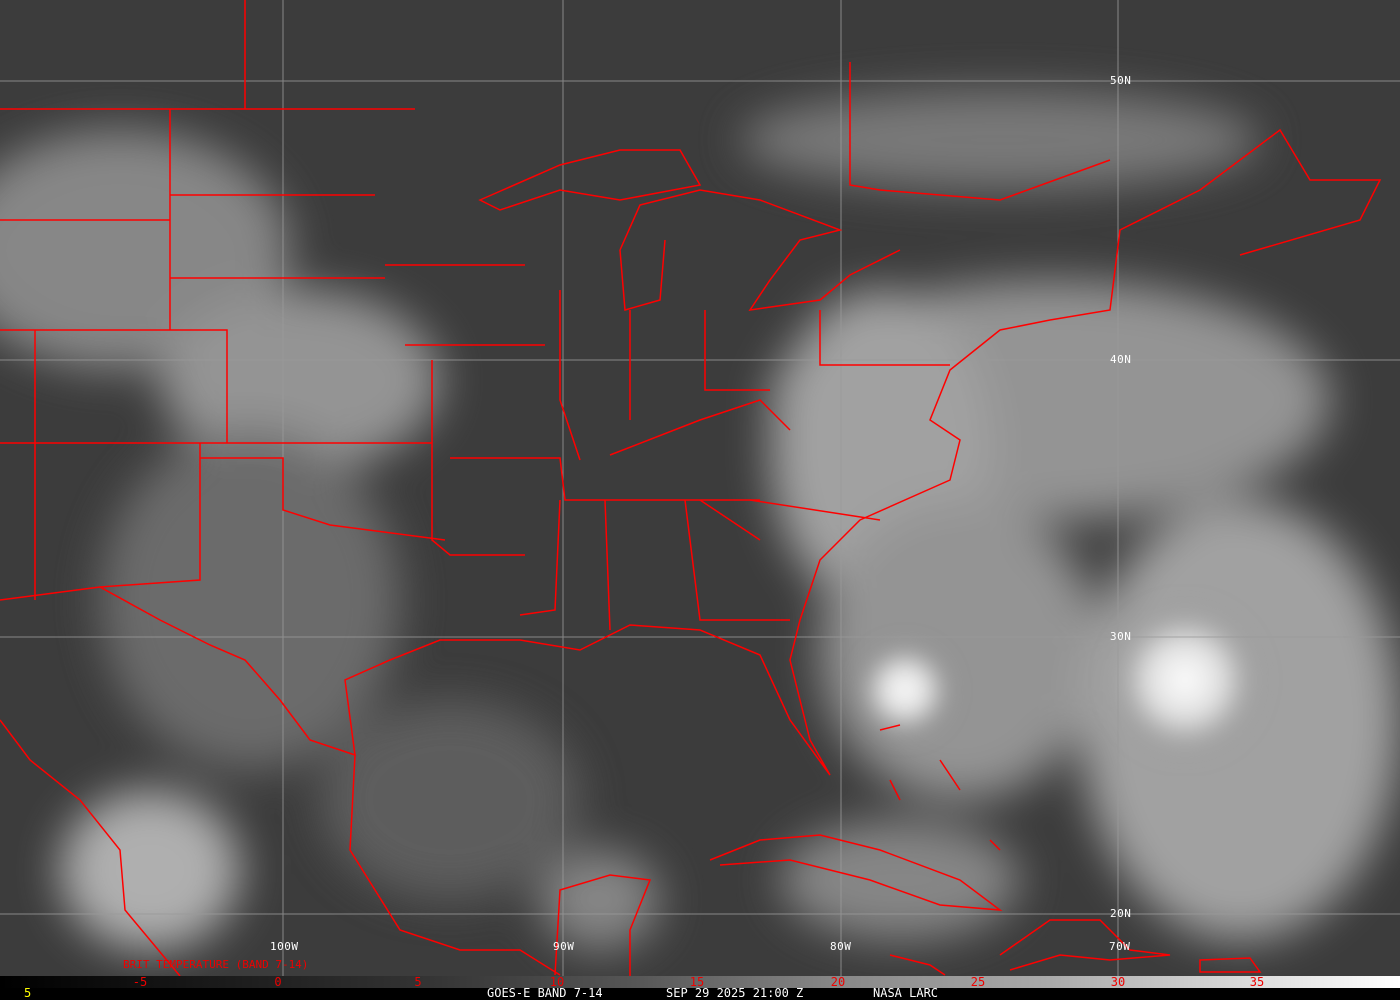  I want to click on hurricanes, so click(1060, 680).